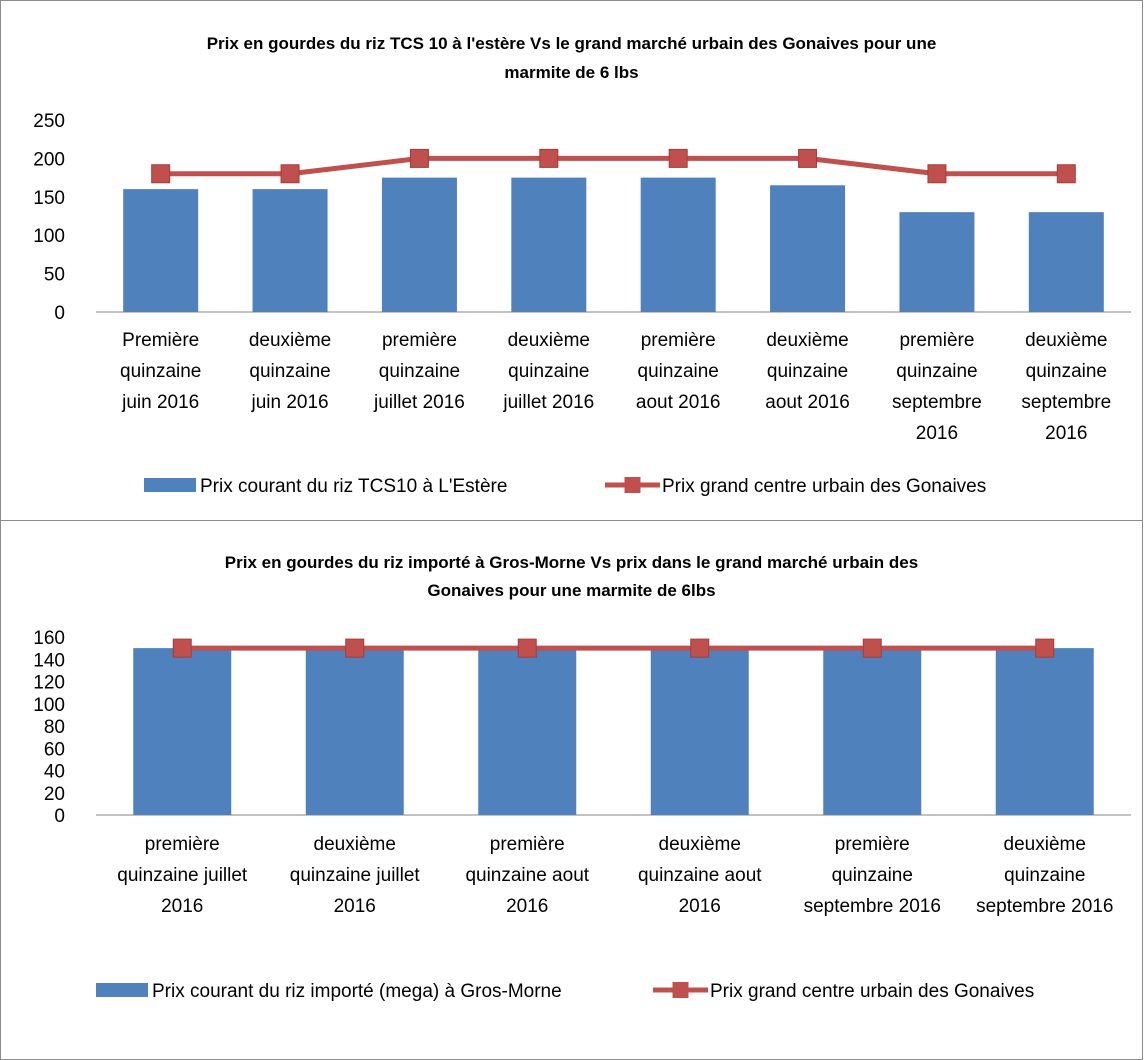 The image size is (1144, 1060). Describe the element at coordinates (49, 683) in the screenshot. I see `y-tick-label: 120` at that location.